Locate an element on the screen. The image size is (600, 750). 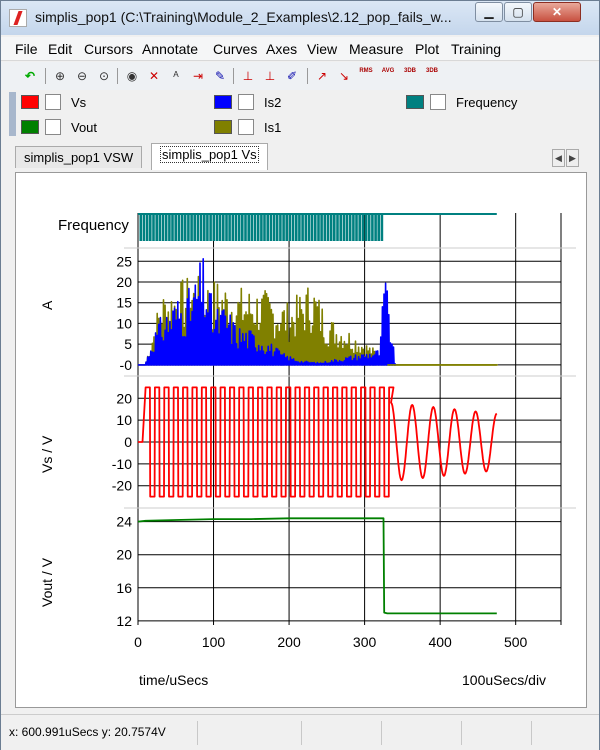
avg-icon: AVG is located at coordinates (388, 71).